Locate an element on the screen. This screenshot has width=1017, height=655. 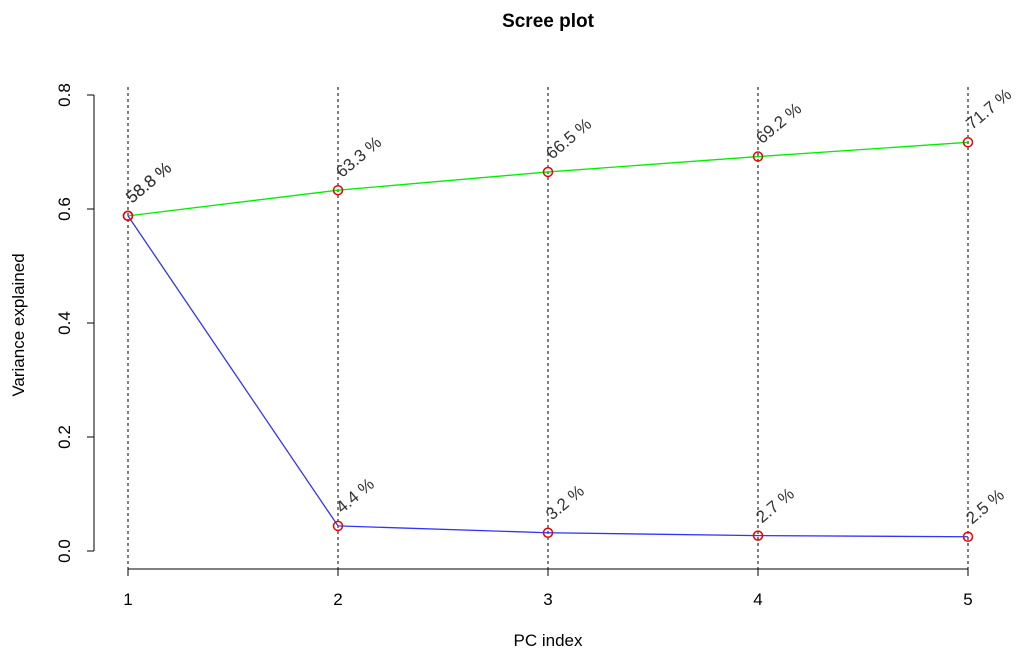
chart-title: Scree plot is located at coordinates (548, 21).